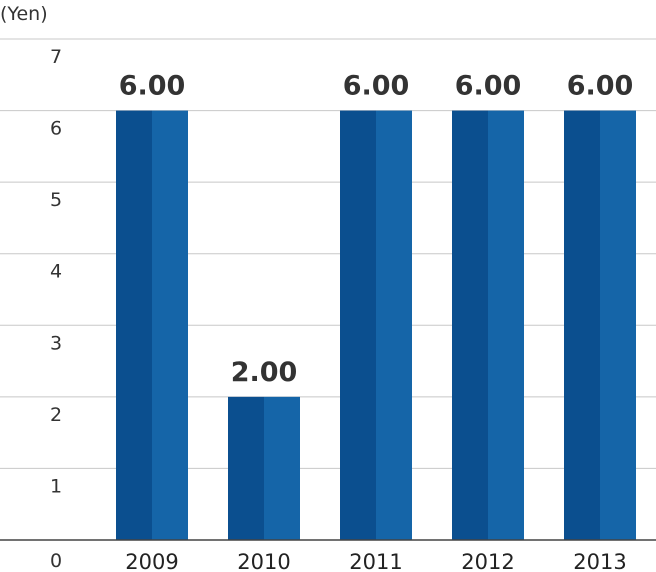 The height and width of the screenshot is (572, 656). I want to click on data-label: 2.00, so click(264, 372).